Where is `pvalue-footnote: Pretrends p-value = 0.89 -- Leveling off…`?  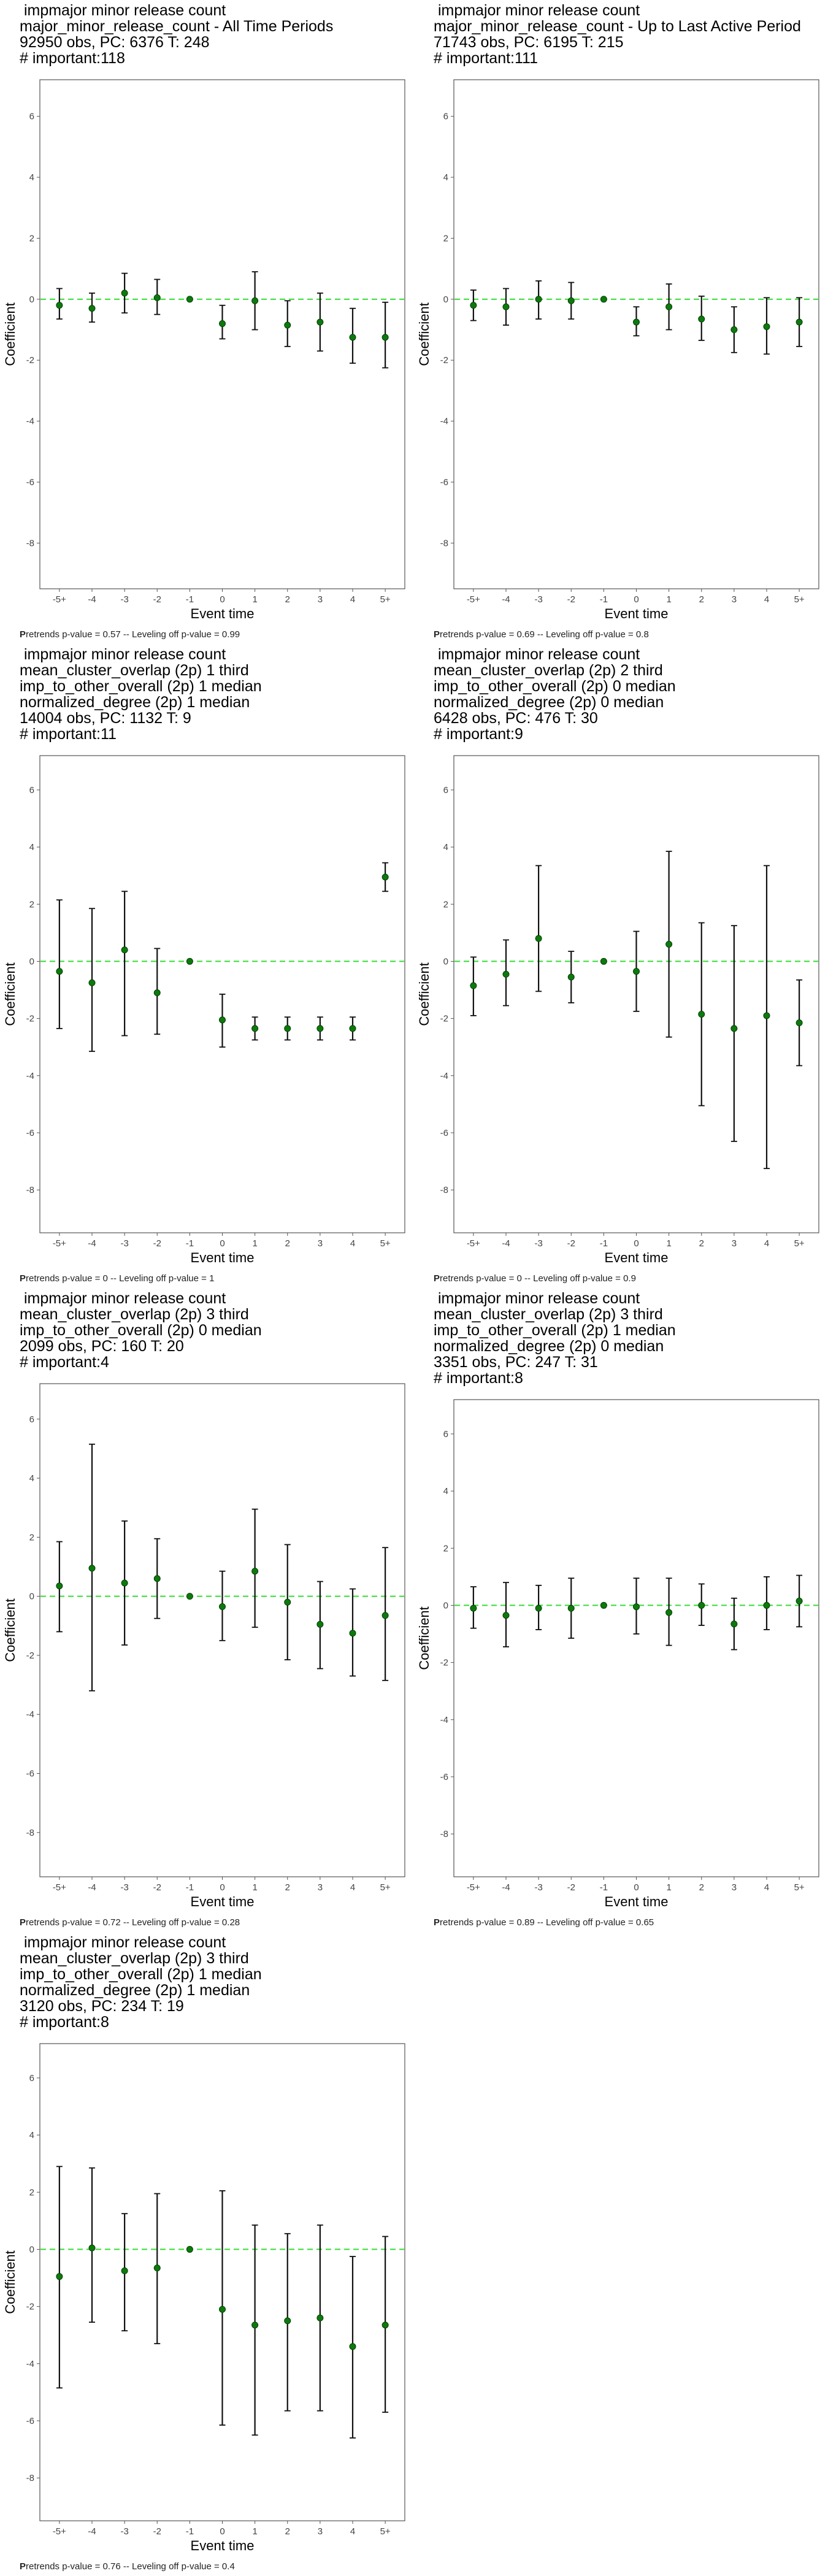
pvalue-footnote: Pretrends p-value = 0.89 -- Leveling off… is located at coordinates (544, 1922).